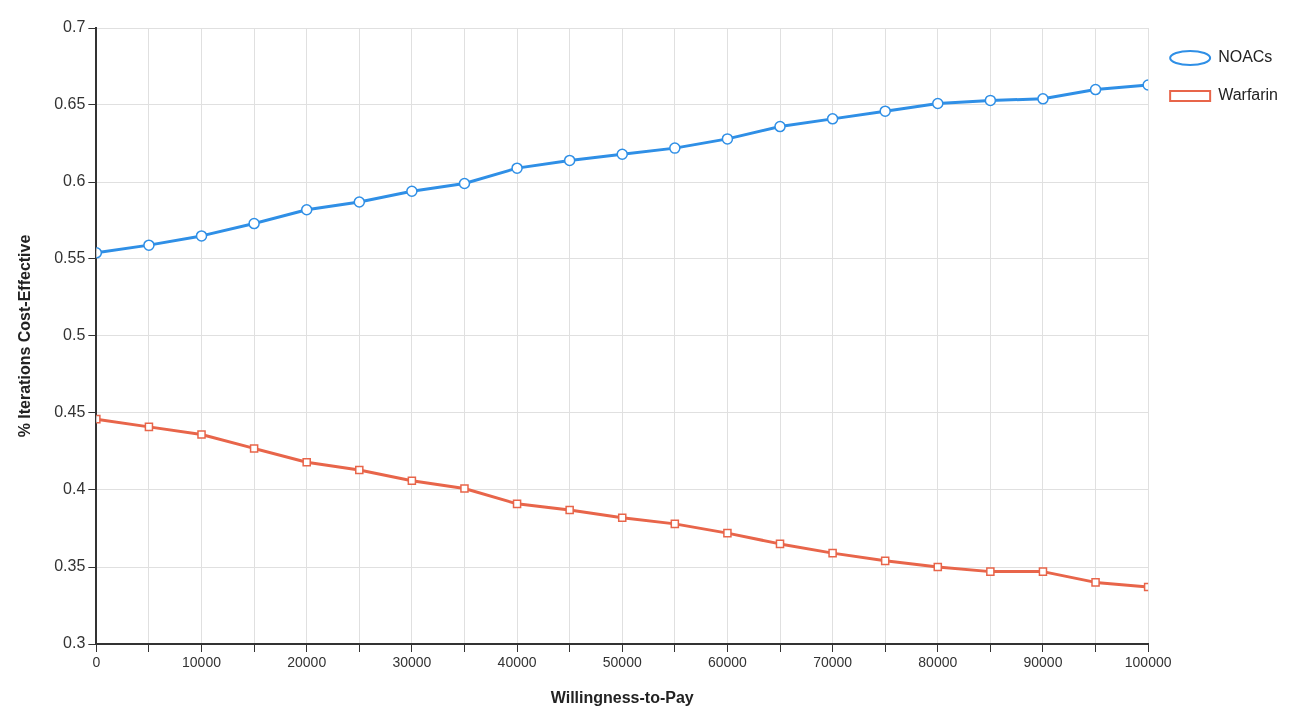 This screenshot has height=724, width=1306. I want to click on y-tick-label: 0.3, so click(74, 643).